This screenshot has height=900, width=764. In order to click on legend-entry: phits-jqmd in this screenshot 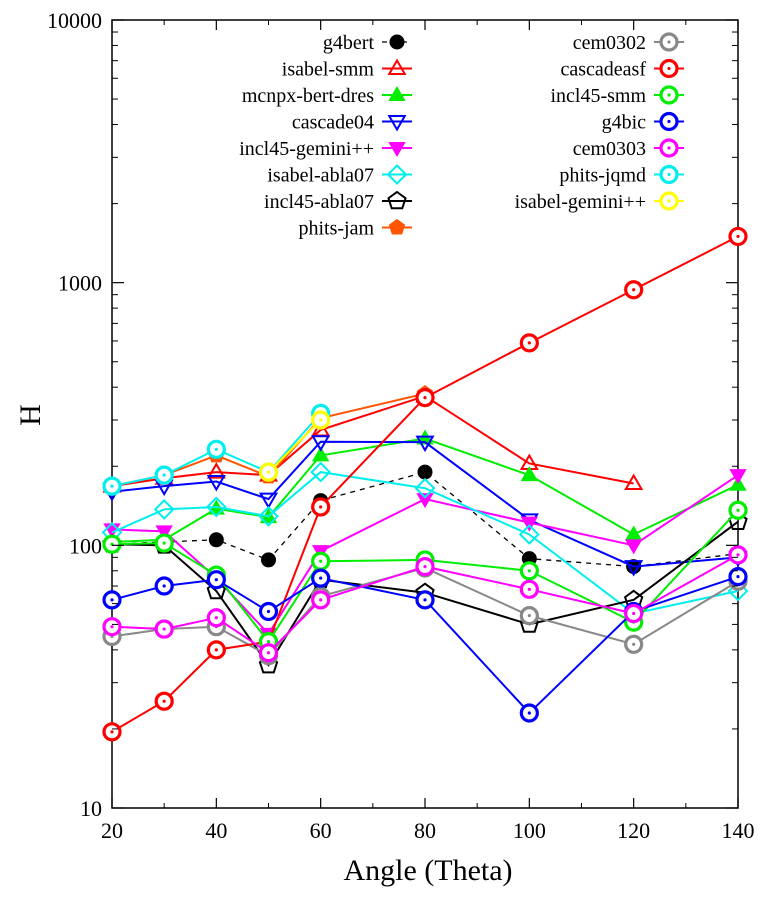, I will do `click(621, 176)`.